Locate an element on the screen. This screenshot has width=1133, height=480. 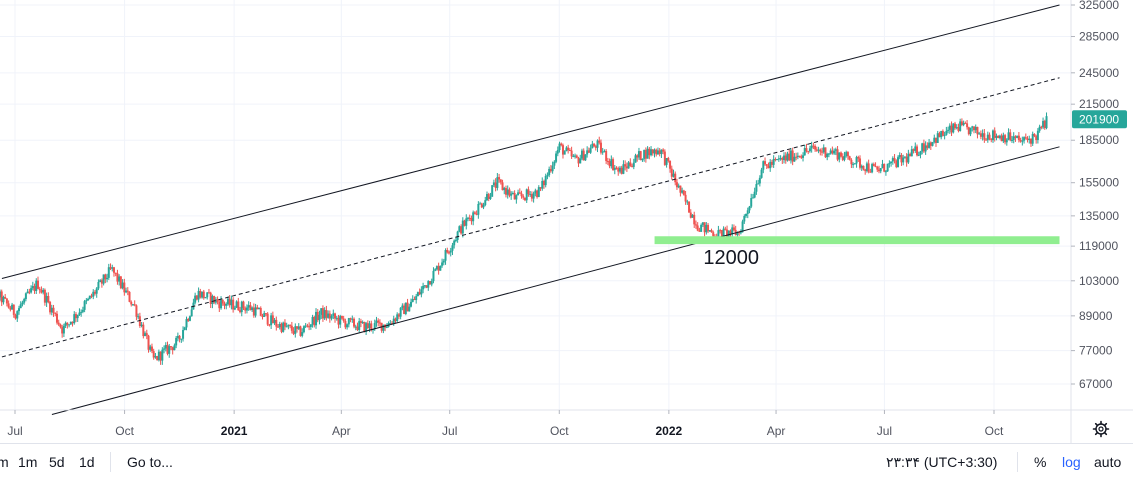
log-scale-toggle: log is located at coordinates (1071, 462).